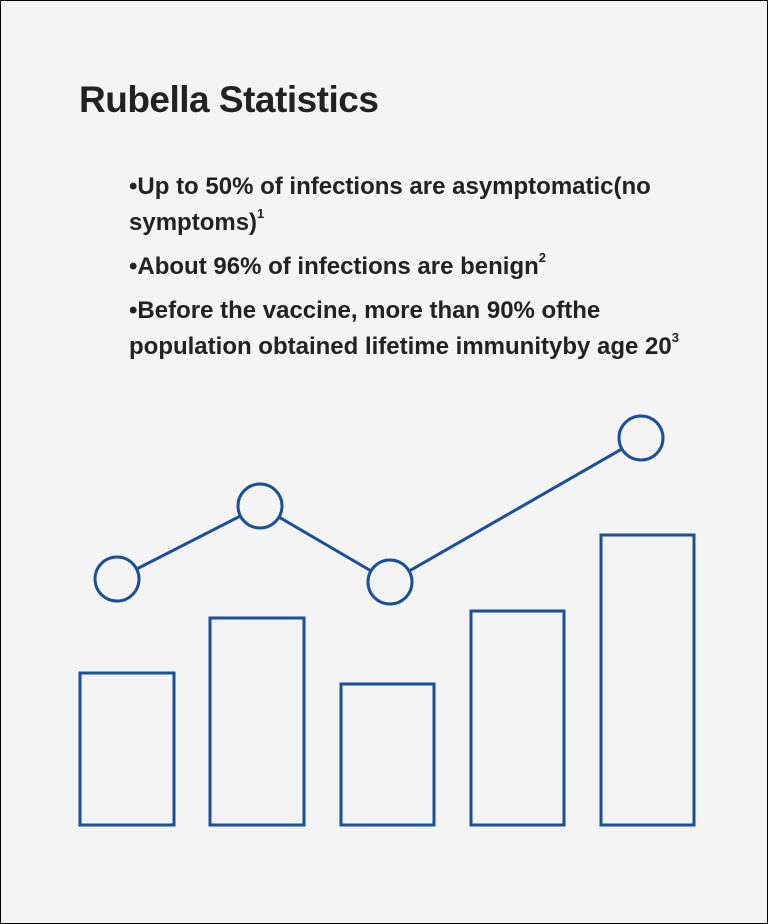 The width and height of the screenshot is (768, 924). I want to click on footnote-ref: 1, so click(261, 213).